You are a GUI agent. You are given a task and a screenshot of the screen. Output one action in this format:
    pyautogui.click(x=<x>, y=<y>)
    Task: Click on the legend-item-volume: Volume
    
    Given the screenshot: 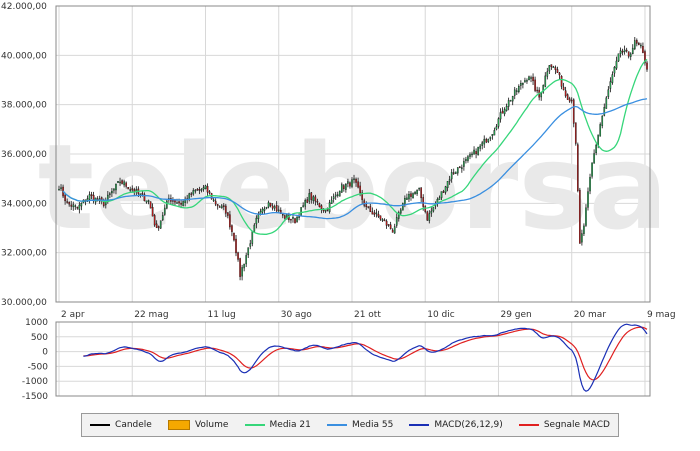 What is the action you would take?
    pyautogui.click(x=198, y=425)
    